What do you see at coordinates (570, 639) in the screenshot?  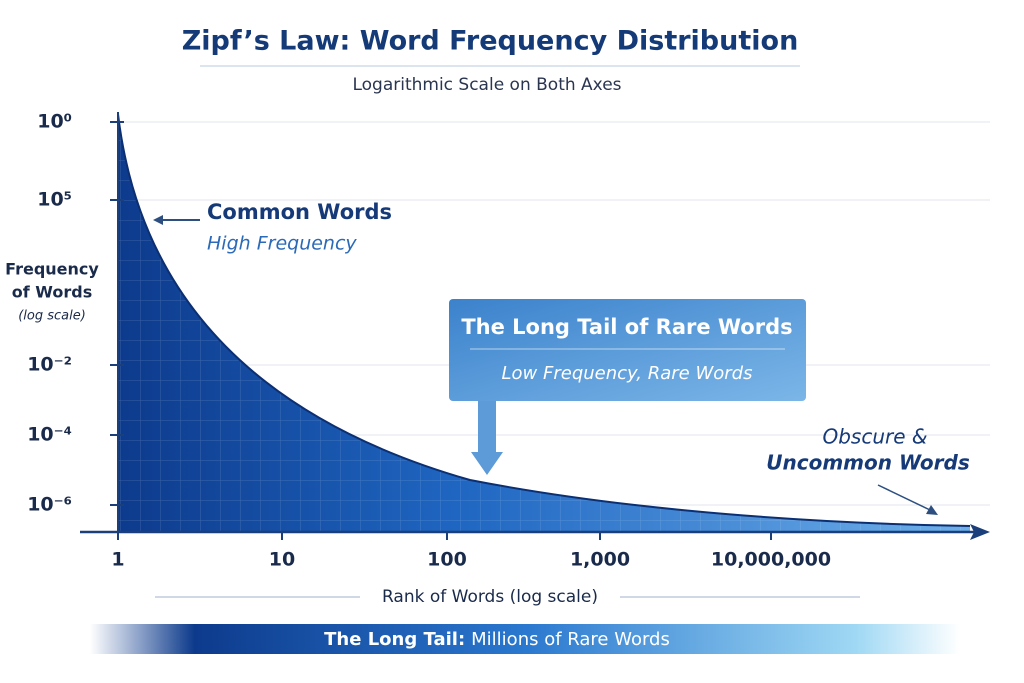 I see `footer-text: Millions of Rare Words` at bounding box center [570, 639].